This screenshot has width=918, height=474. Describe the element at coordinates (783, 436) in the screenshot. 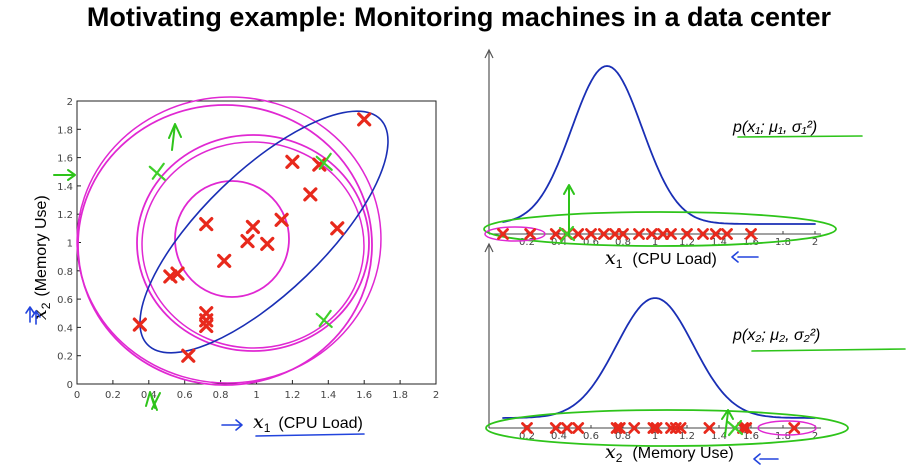

I see `x-tick-label: 1.8` at that location.